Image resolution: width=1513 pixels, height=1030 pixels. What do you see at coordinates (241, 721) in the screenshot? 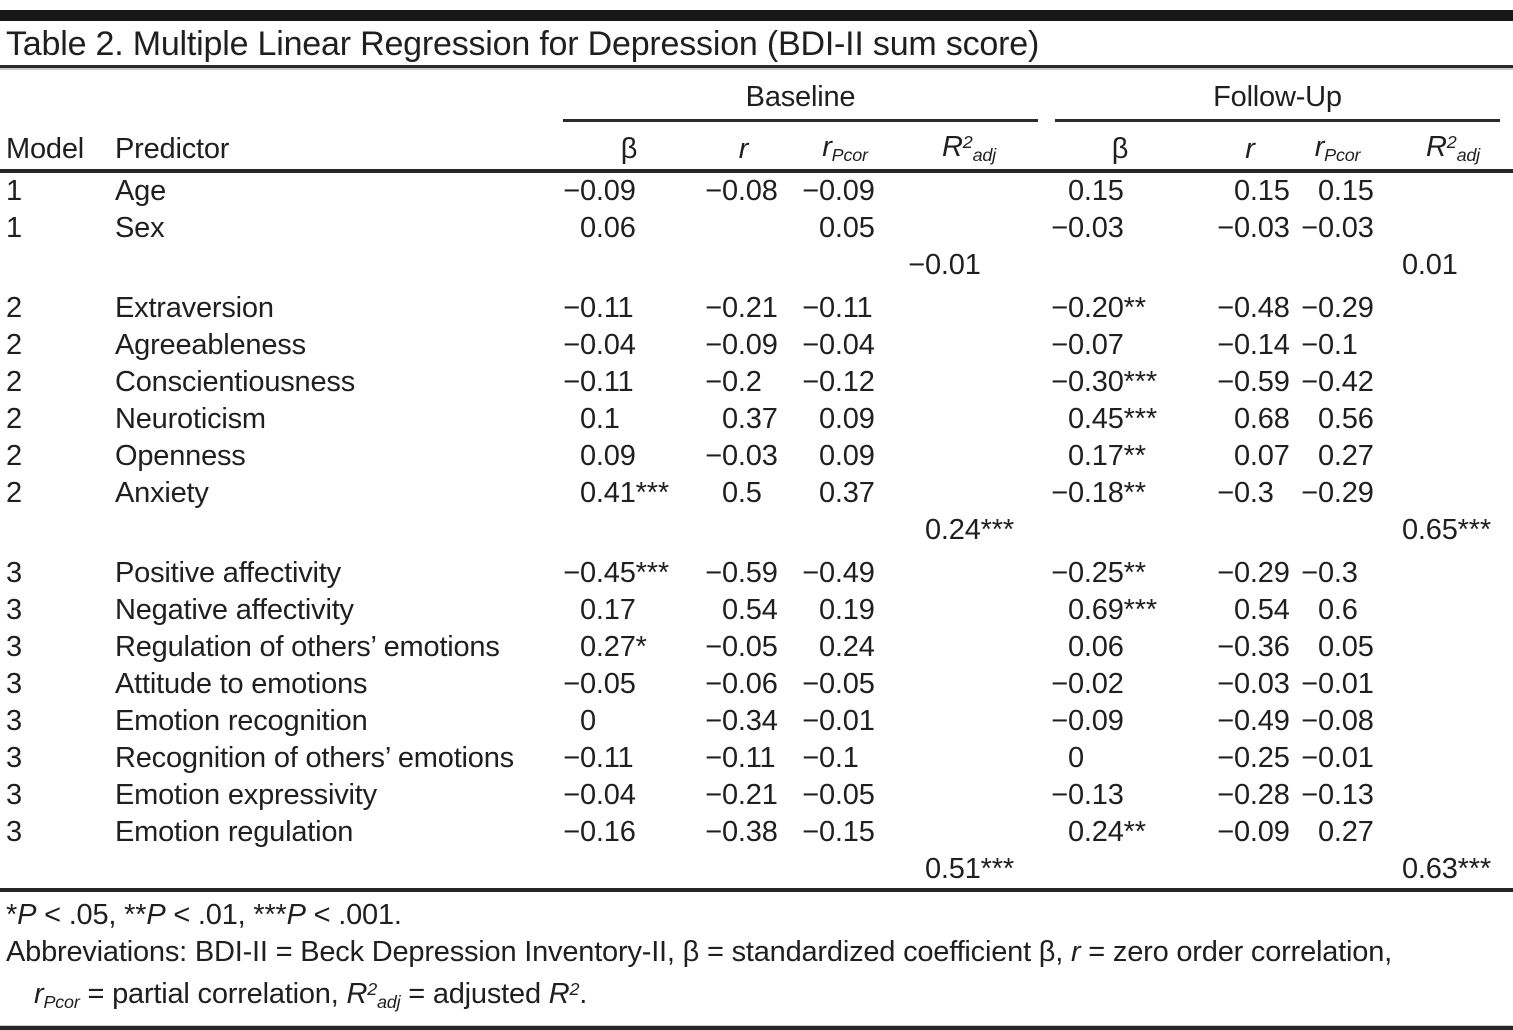
I see `predictor-cell: Emotion recognition` at bounding box center [241, 721].